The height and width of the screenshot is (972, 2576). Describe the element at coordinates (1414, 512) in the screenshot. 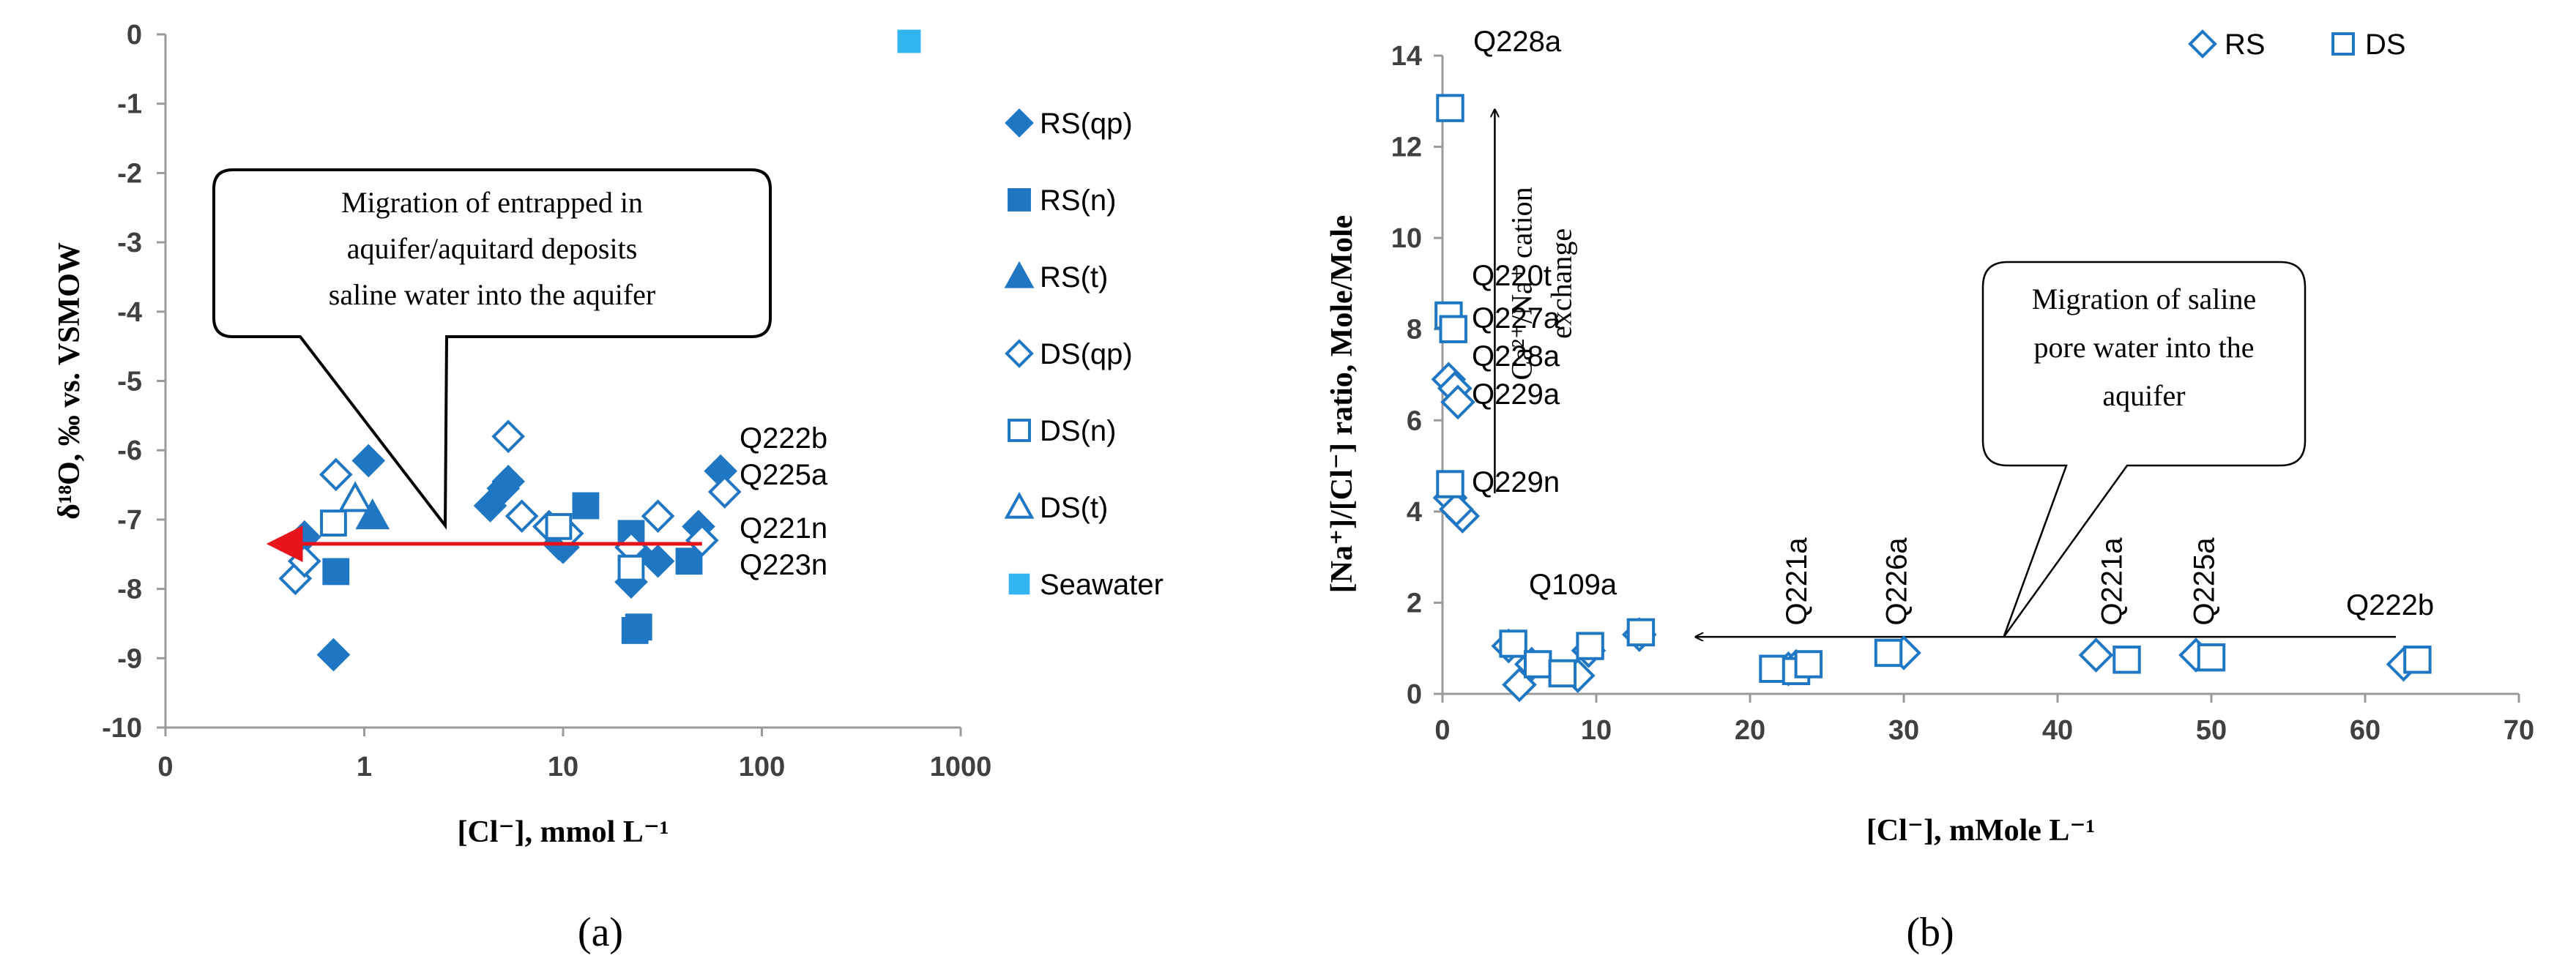

I see `panel-b-y-tick-label: 4` at that location.